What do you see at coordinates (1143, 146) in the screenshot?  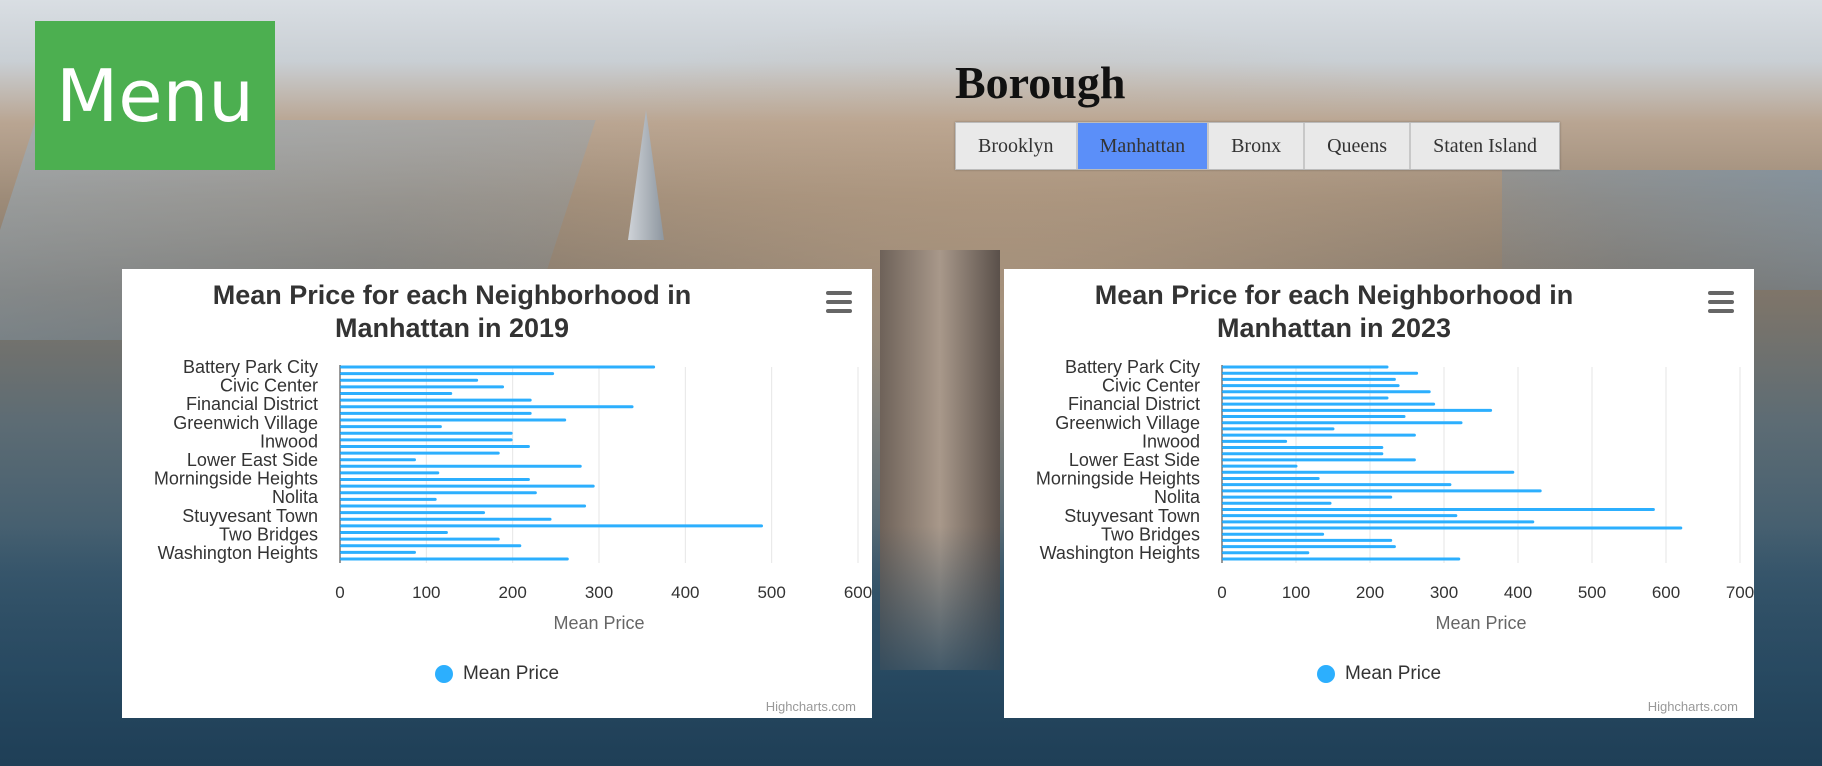 I see `tab-manhattan: Manhattan` at bounding box center [1143, 146].